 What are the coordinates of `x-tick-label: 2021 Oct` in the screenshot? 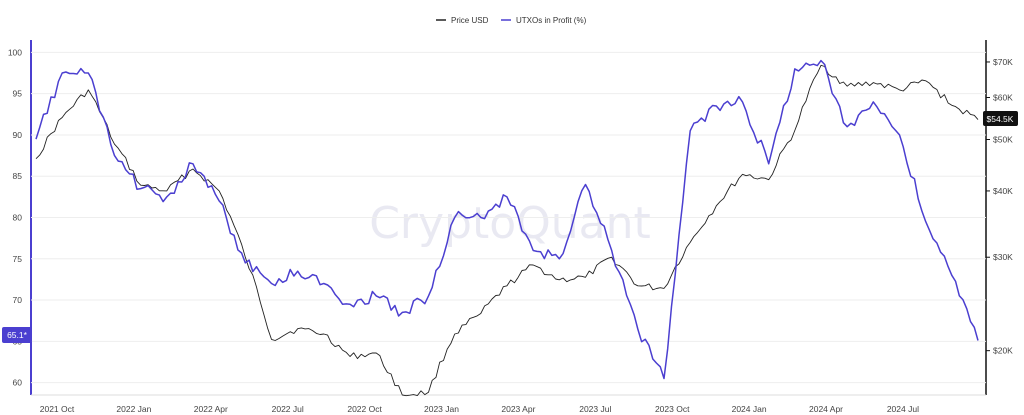 It's located at (57, 409).